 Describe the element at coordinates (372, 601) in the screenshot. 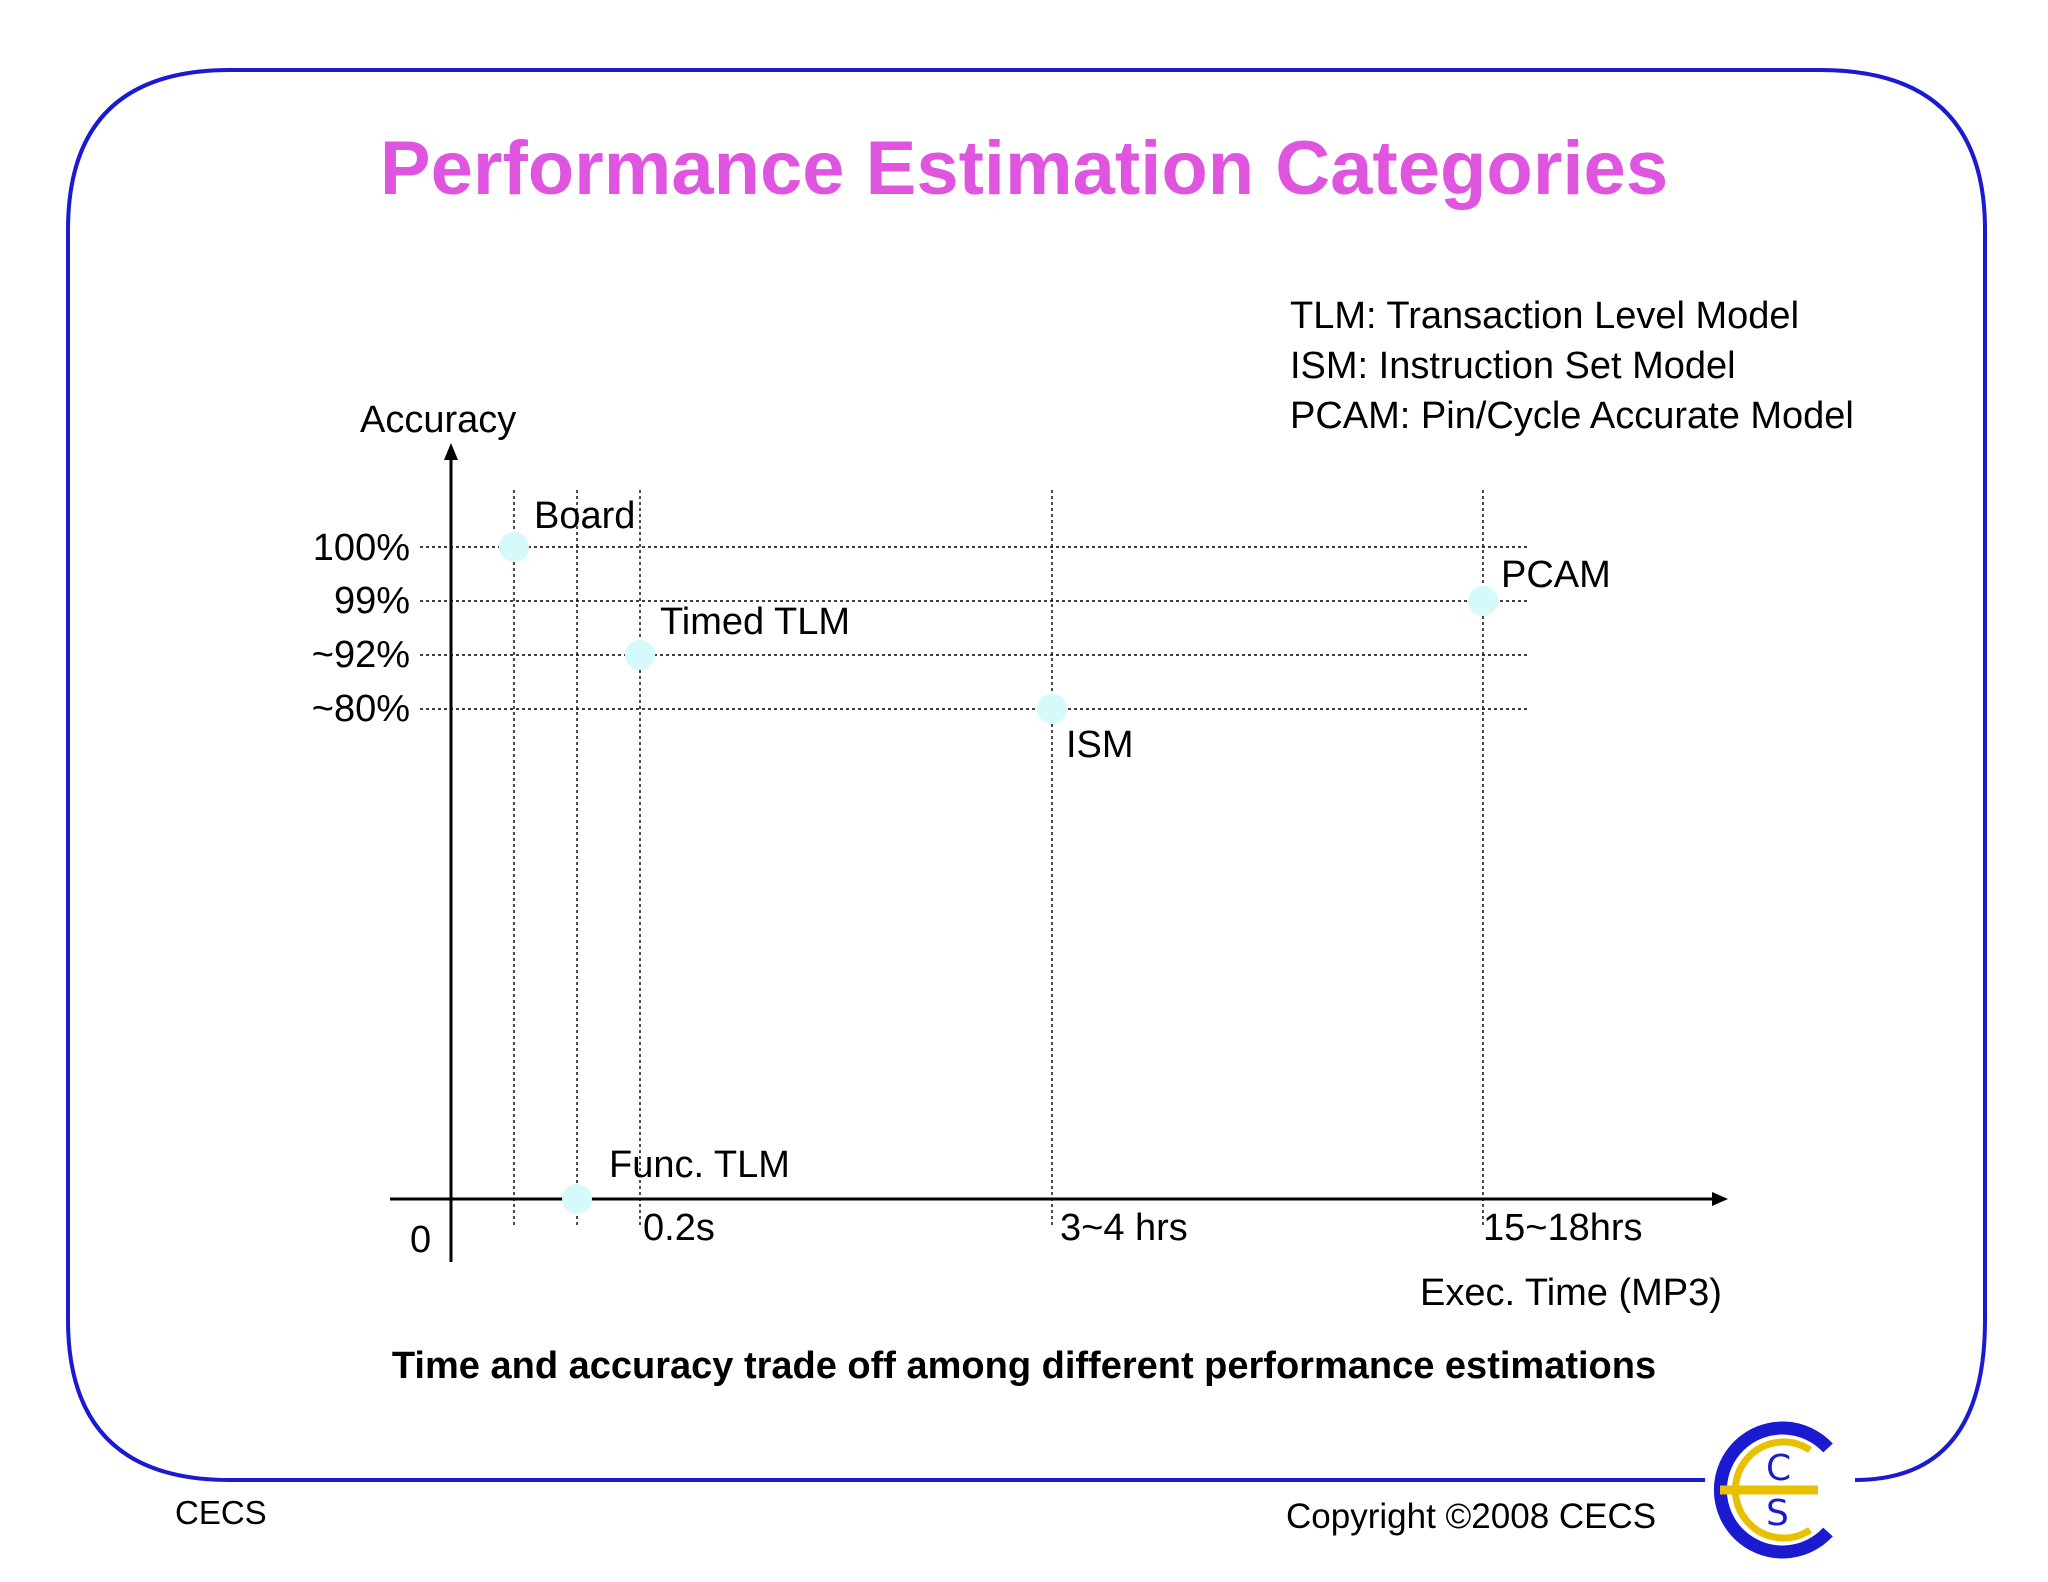

I see `y-tick-label: 99%` at that location.